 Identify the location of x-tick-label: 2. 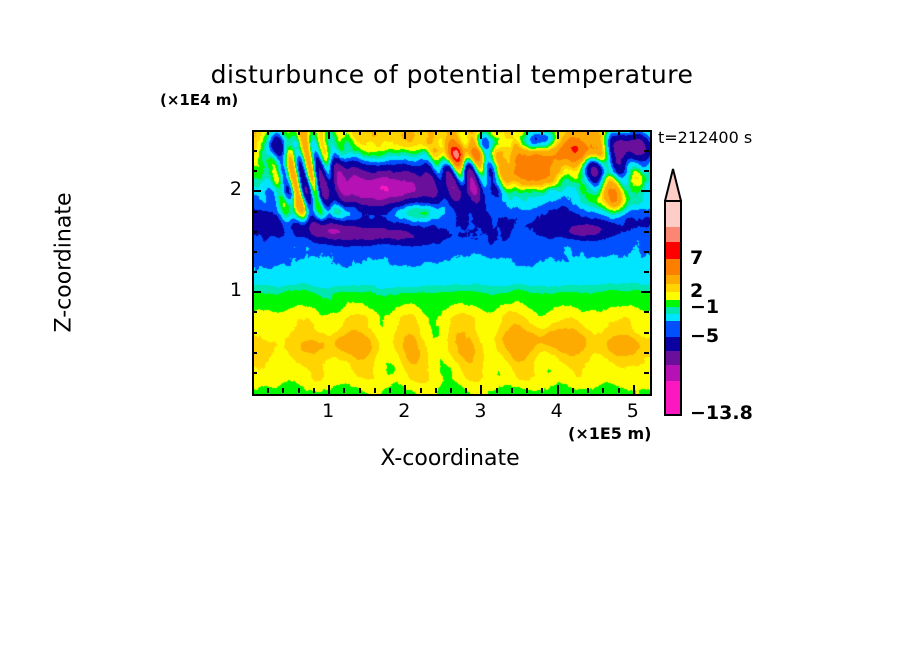
(404, 411).